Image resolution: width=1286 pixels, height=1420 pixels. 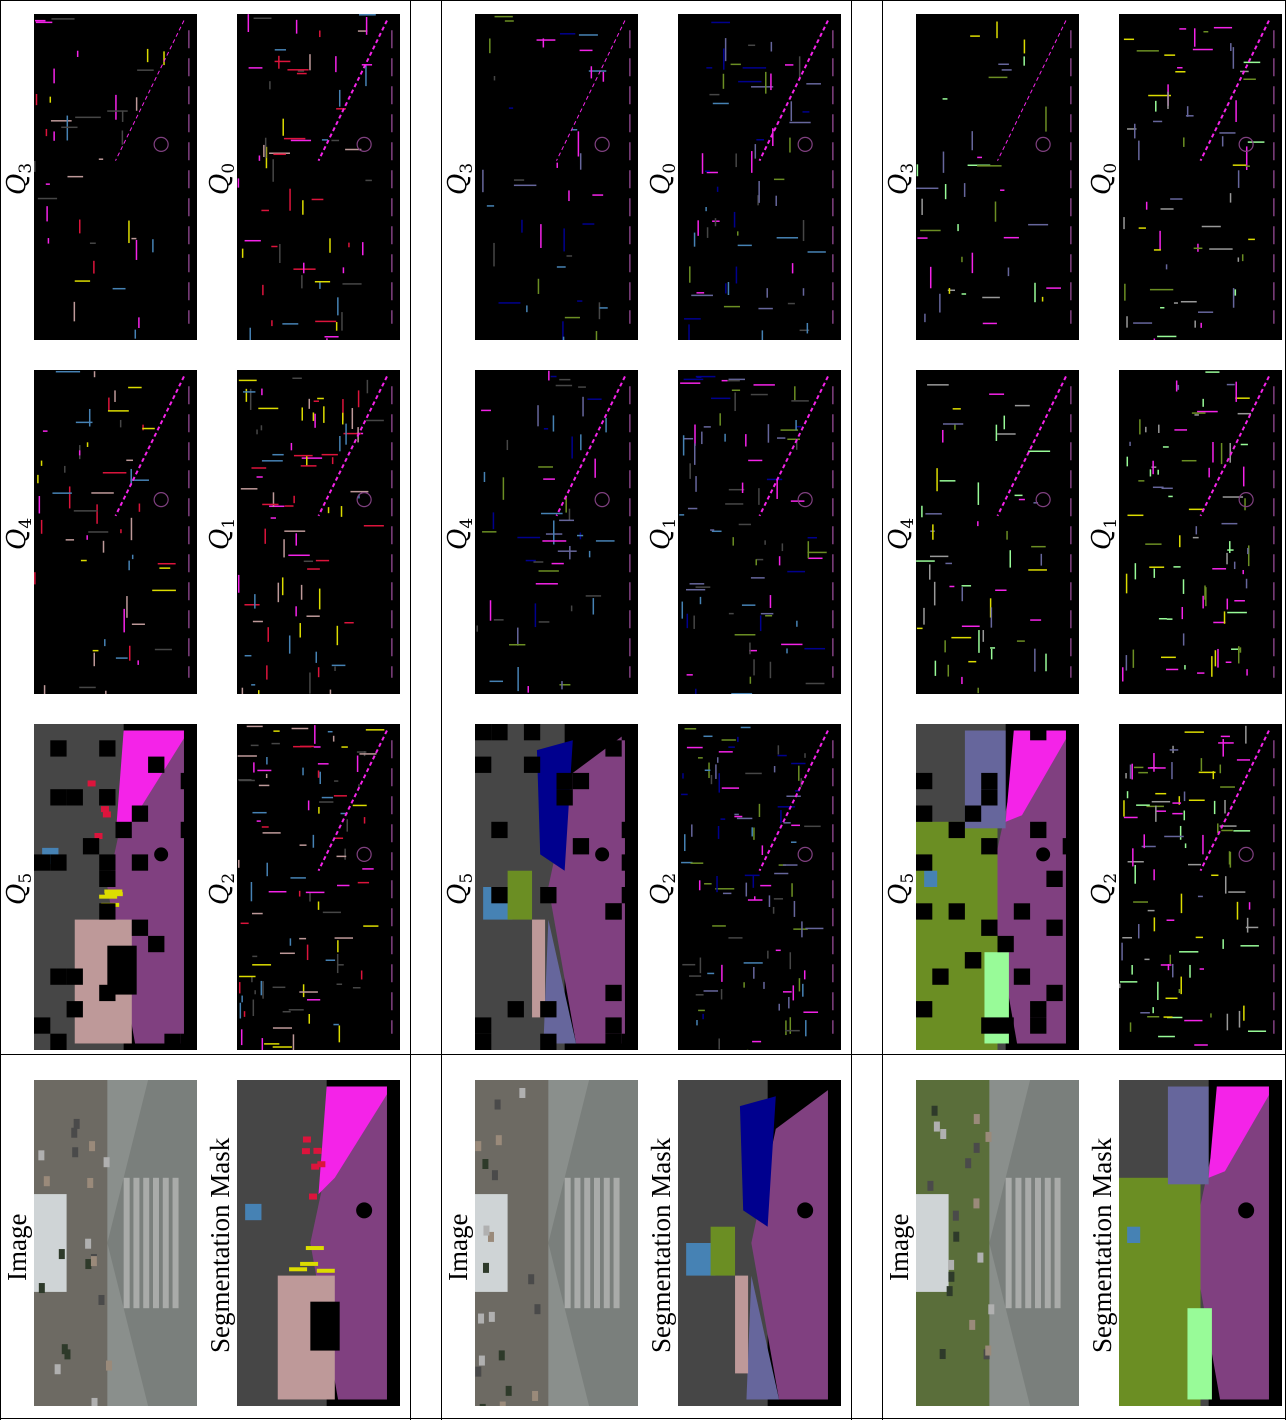 What do you see at coordinates (115, 532) in the screenshot?
I see `q4-panel-col1` at bounding box center [115, 532].